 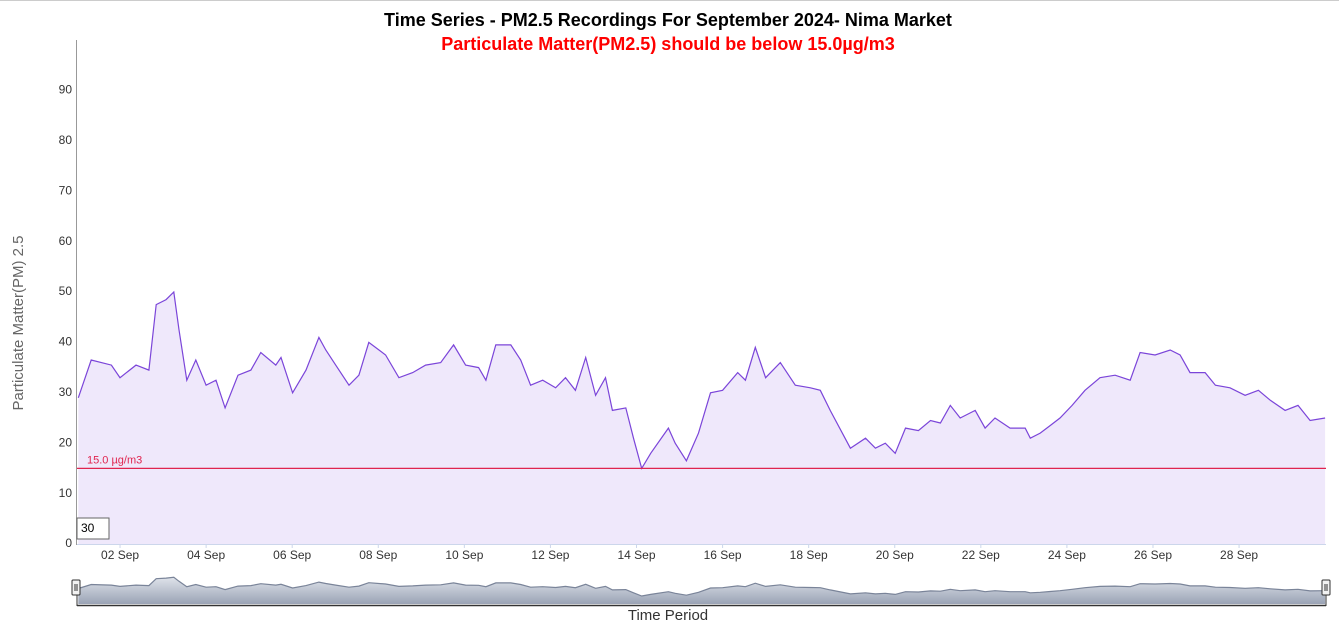 I want to click on threshold-label: 15.0 µg/m3, so click(x=114, y=460).